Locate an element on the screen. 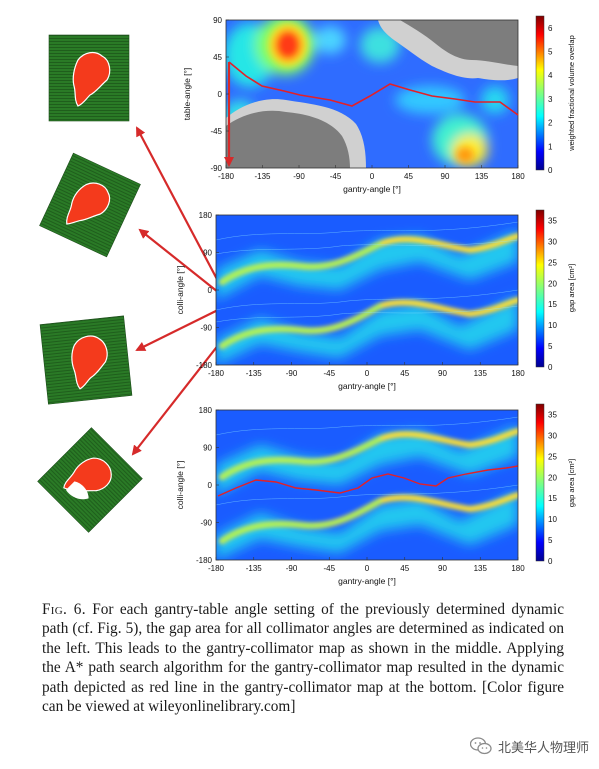 The image size is (599, 769). collimator-field-icon is located at coordinates (91, 79).